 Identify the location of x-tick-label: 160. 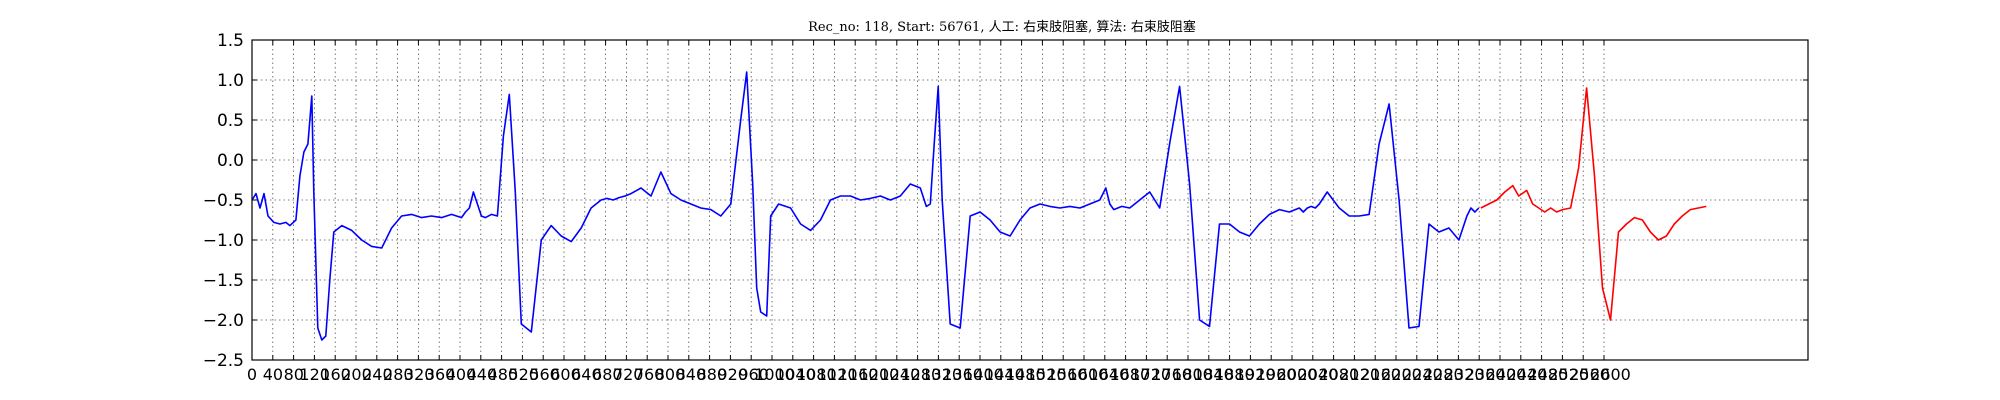
(335, 374).